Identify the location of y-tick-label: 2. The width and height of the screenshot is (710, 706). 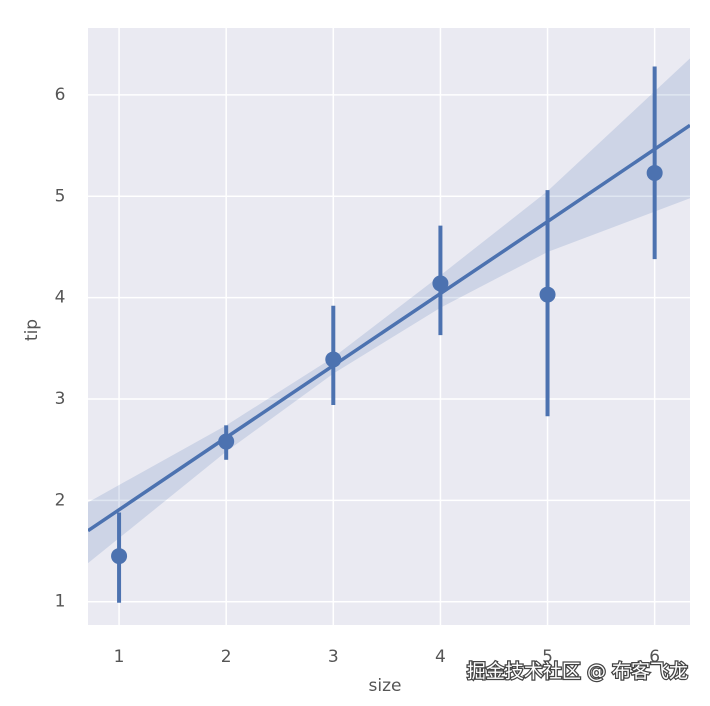
(60, 500).